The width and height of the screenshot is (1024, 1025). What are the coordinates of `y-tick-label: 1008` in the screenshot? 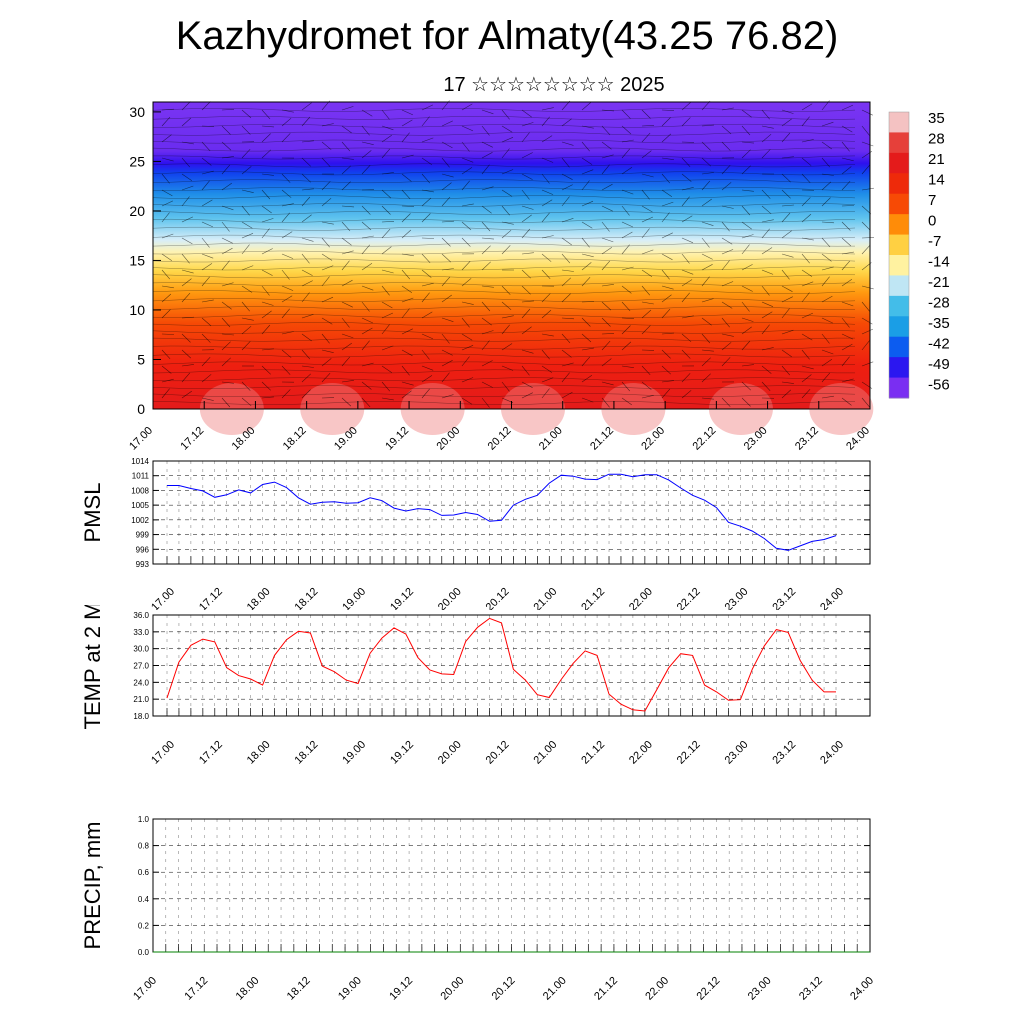 It's located at (140, 490).